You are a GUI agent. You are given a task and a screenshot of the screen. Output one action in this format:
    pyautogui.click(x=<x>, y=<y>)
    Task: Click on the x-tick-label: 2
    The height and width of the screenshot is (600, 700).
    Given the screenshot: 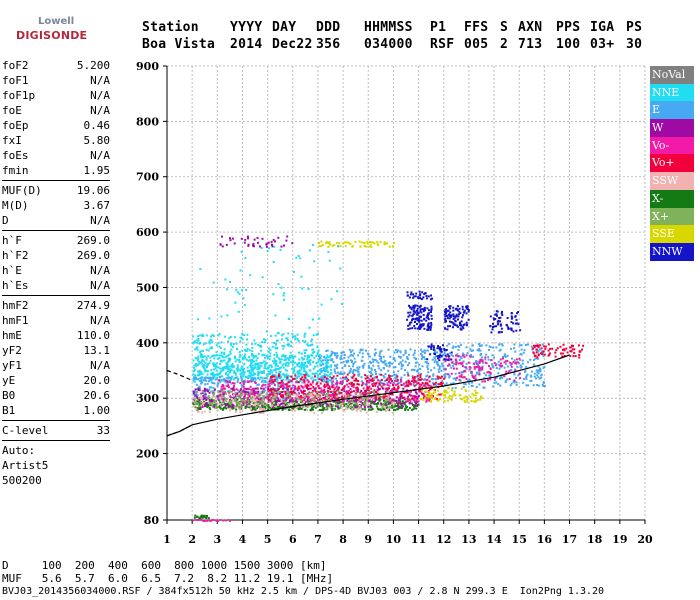 What is the action you would take?
    pyautogui.click(x=192, y=539)
    